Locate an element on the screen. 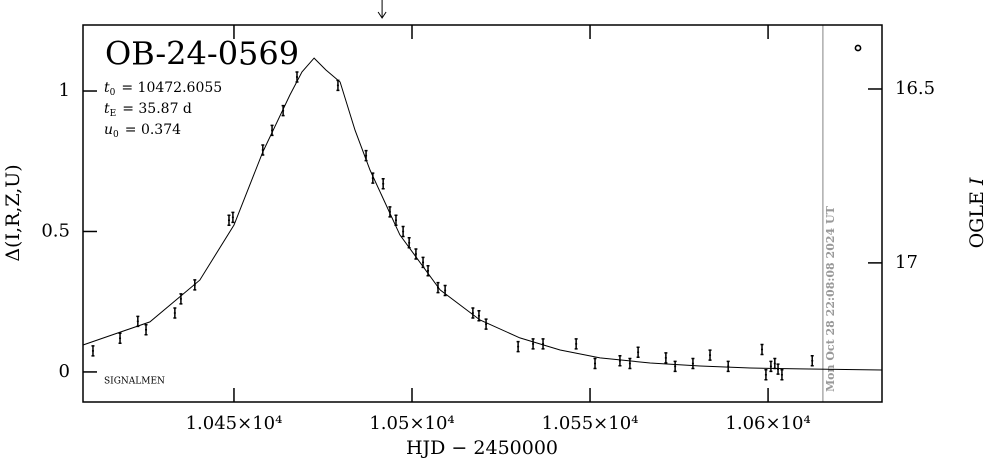 The image size is (986, 459). parameter: tE = 35.87 d is located at coordinates (148, 110).